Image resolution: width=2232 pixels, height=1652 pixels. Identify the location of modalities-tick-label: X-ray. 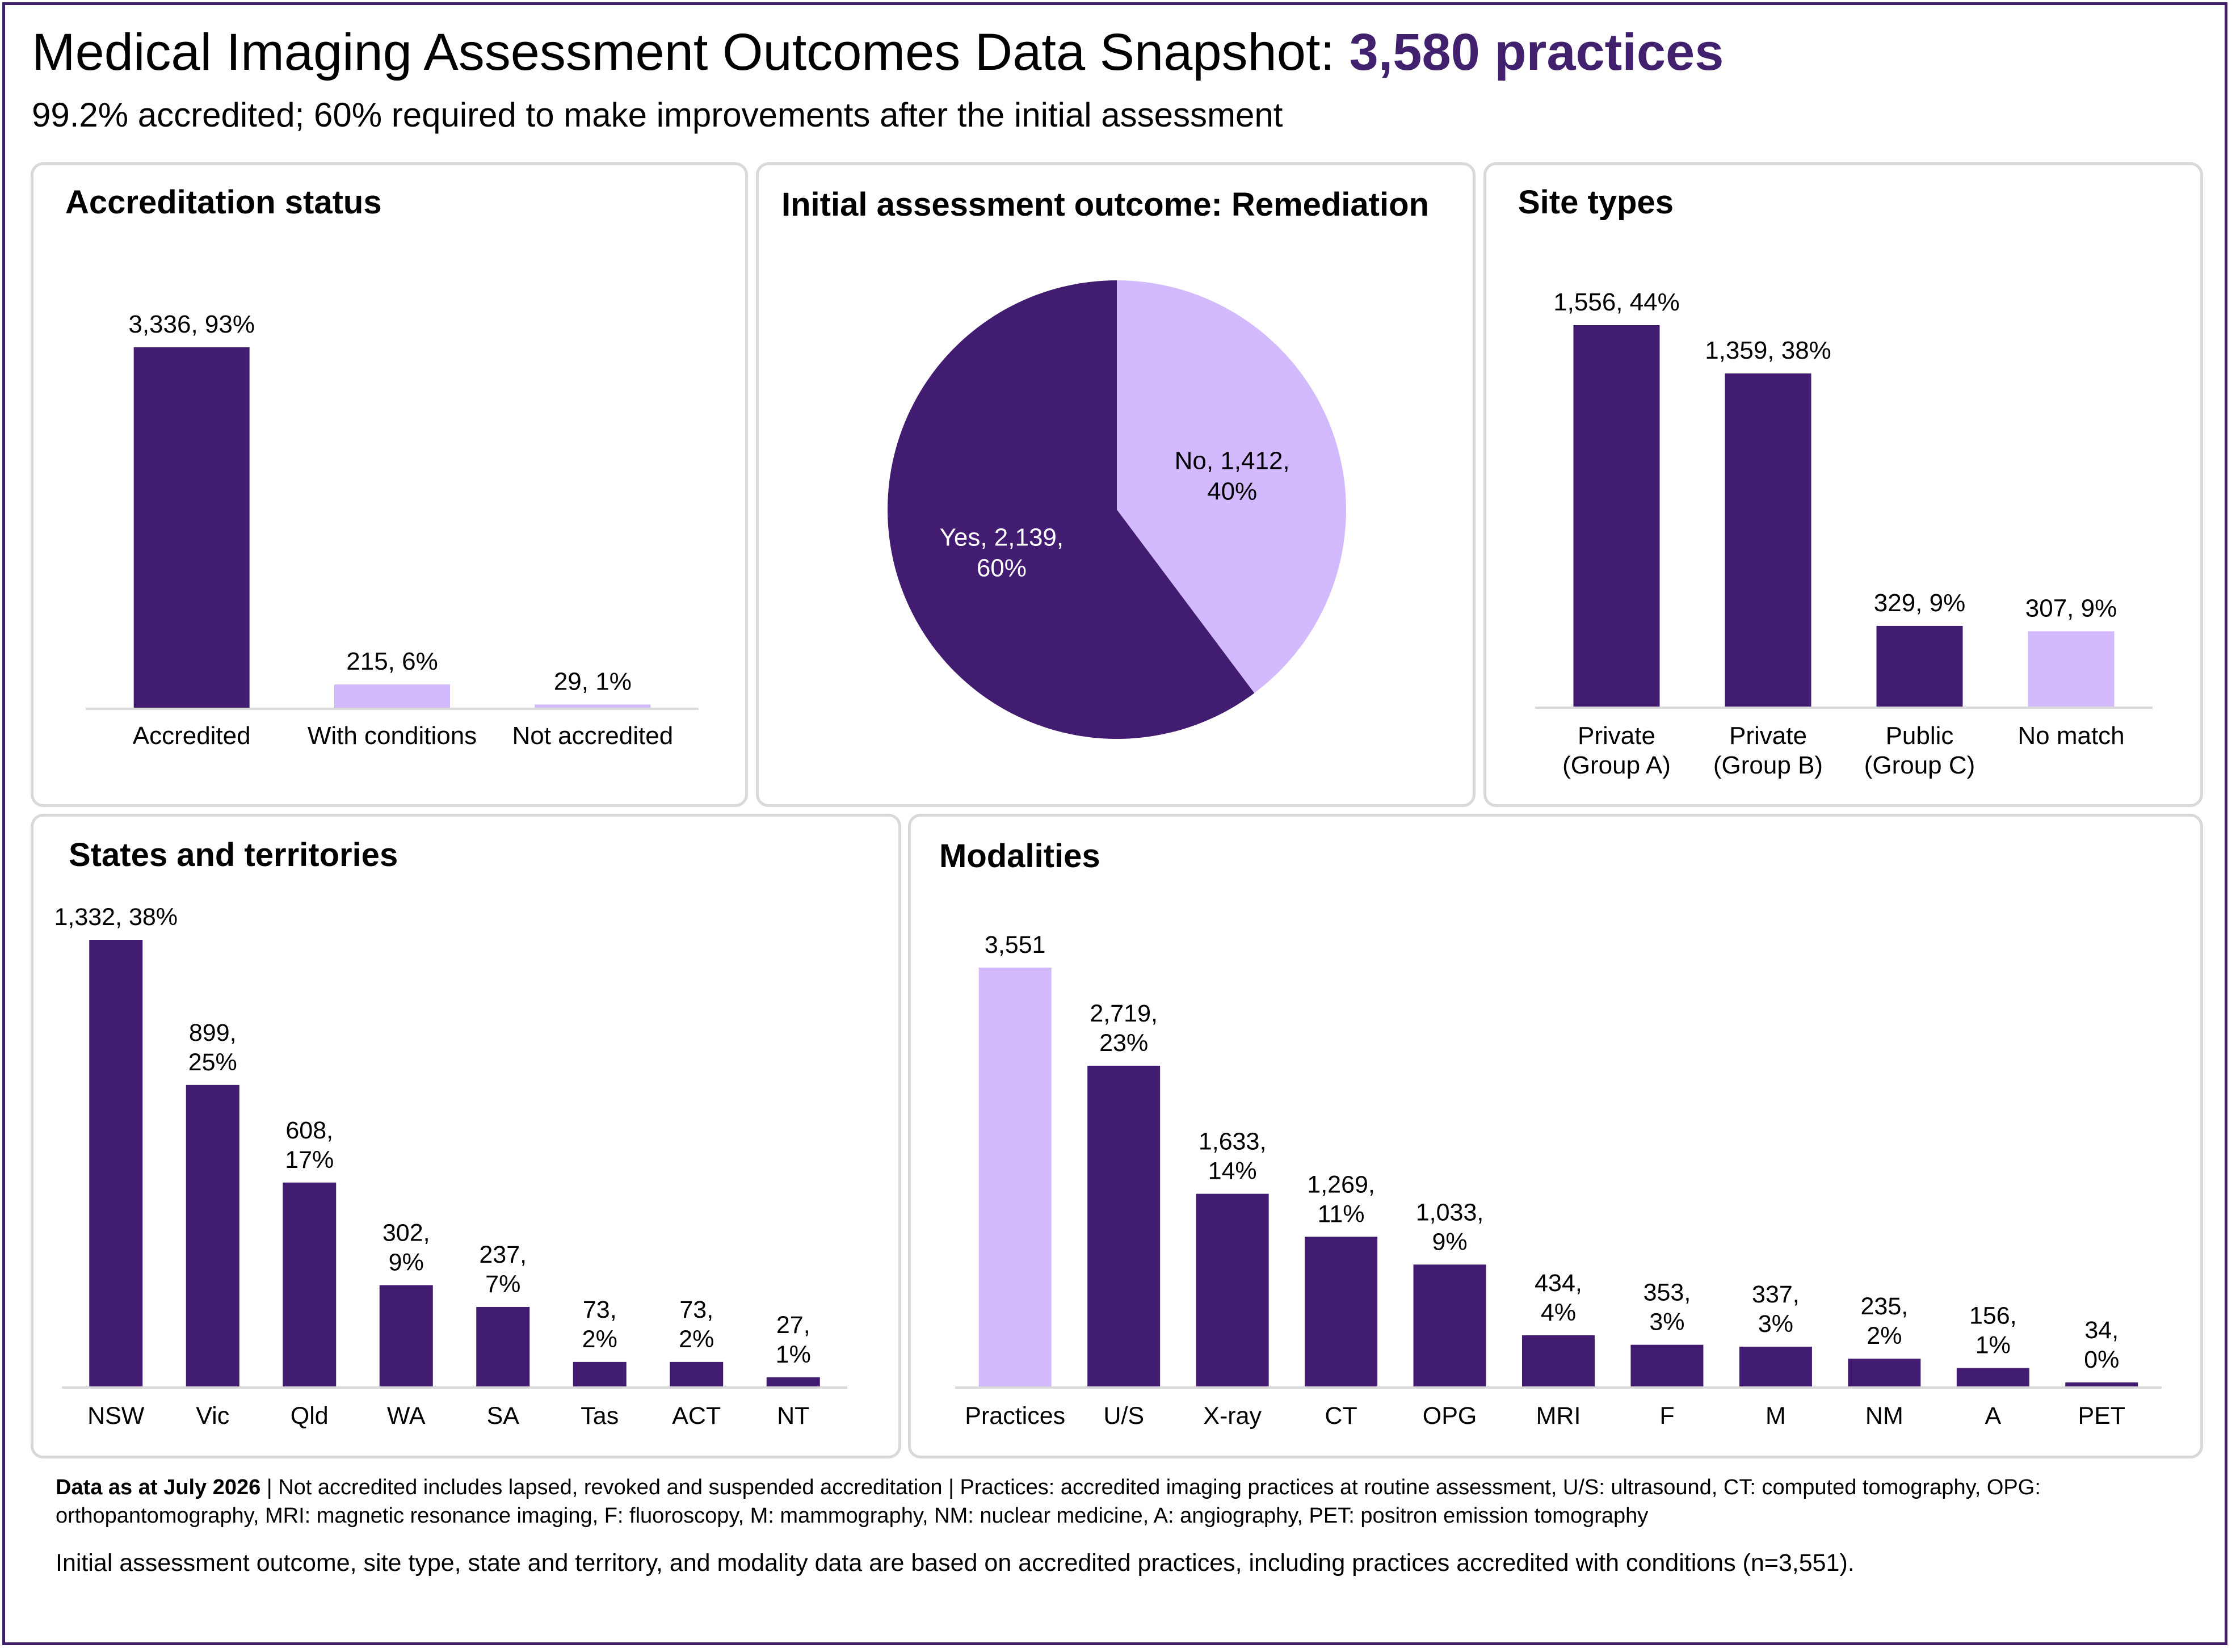
(1232, 1416).